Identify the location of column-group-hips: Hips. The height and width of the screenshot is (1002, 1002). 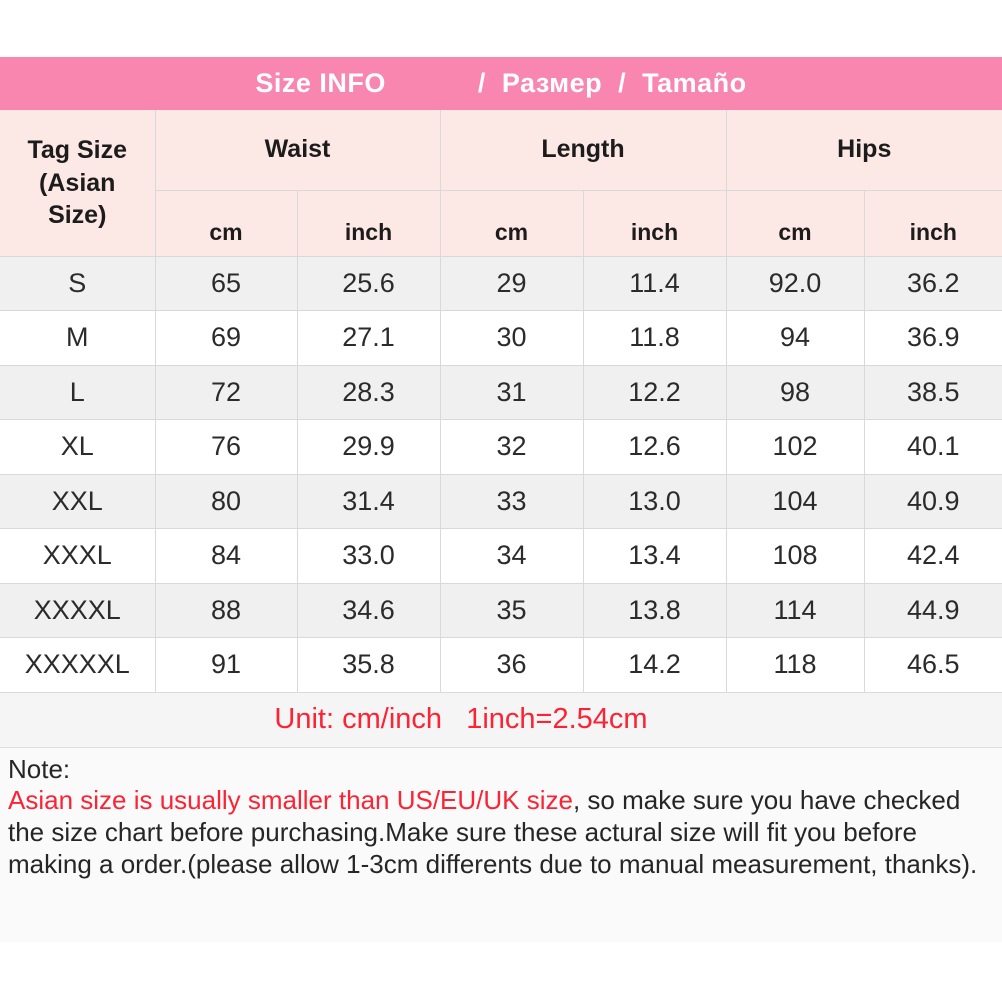
(863, 150).